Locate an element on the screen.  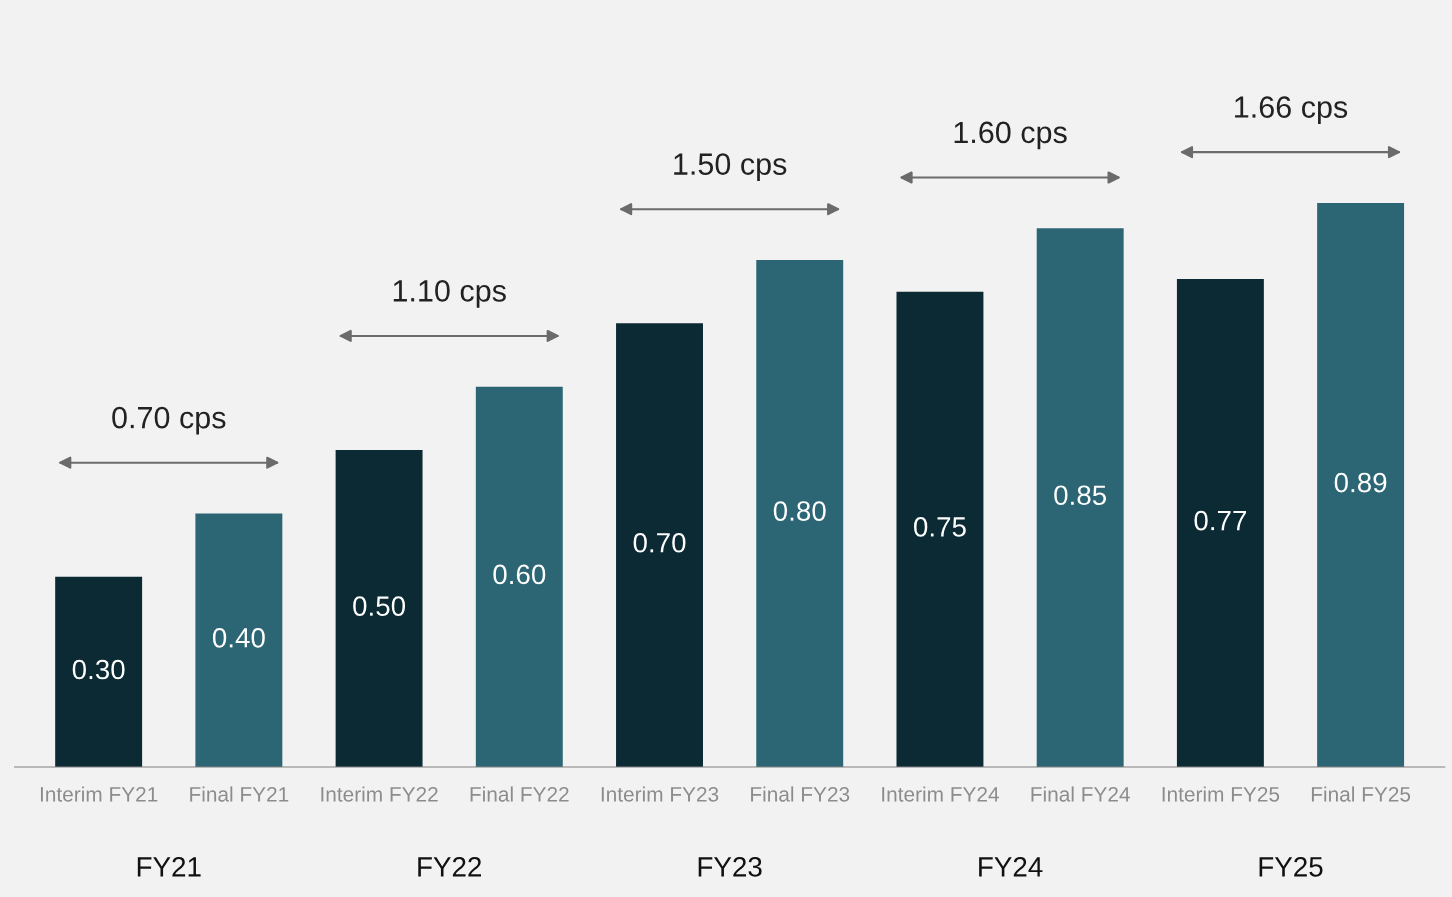
text: FY24 is located at coordinates (1011, 867).